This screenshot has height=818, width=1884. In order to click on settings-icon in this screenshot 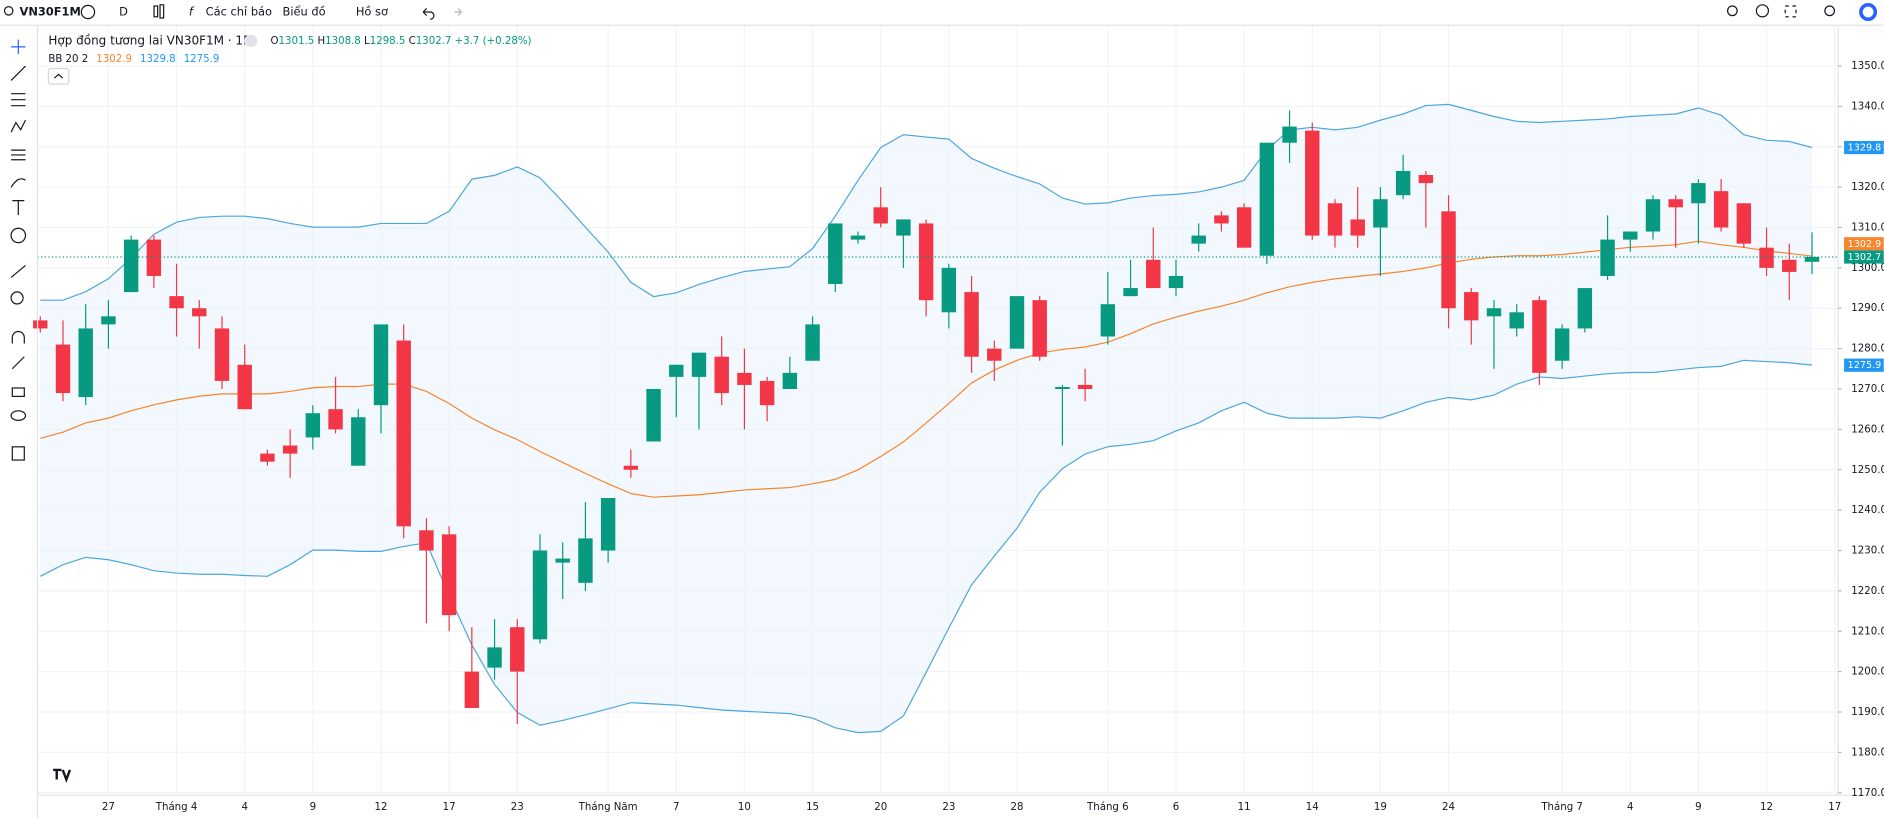, I will do `click(1762, 11)`.